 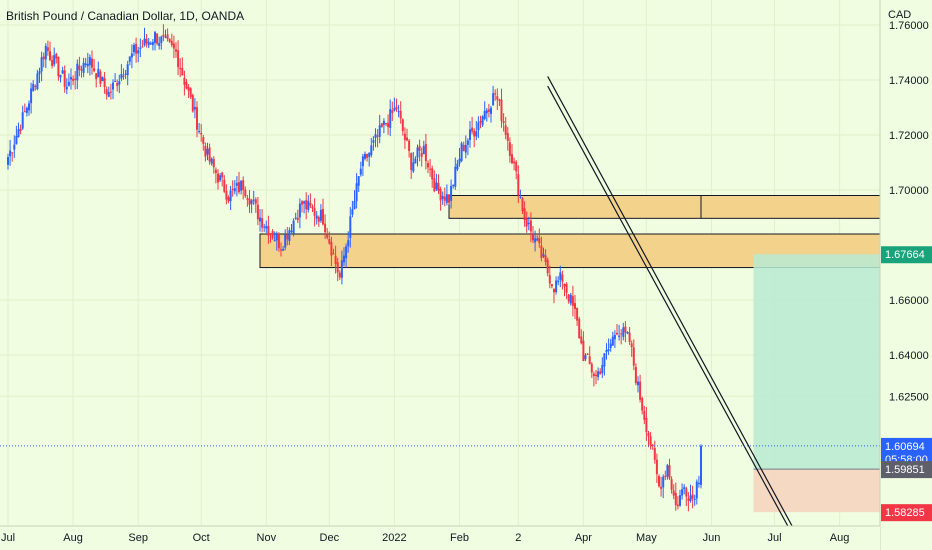 What do you see at coordinates (8, 538) in the screenshot?
I see `x-tick-label: Jul` at bounding box center [8, 538].